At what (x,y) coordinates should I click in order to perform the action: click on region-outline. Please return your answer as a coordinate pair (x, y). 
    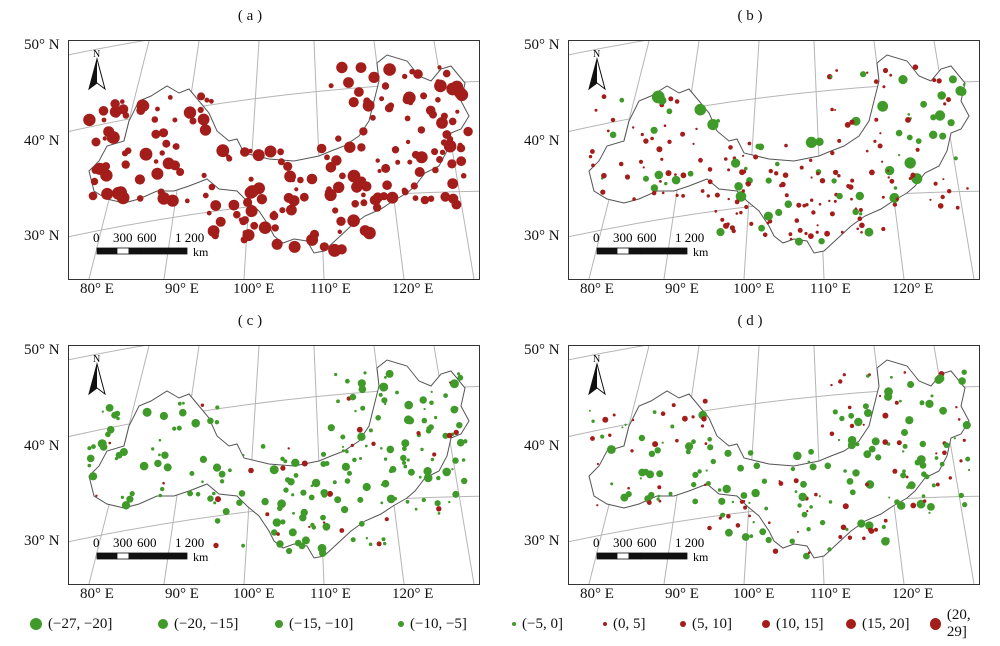
    Looking at the image, I should click on (779, 459).